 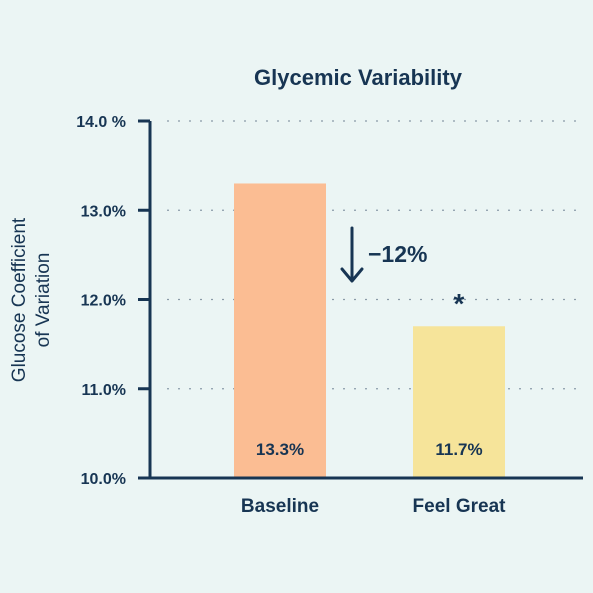 I want to click on chart-title: Glycemic Variability, so click(x=358, y=77).